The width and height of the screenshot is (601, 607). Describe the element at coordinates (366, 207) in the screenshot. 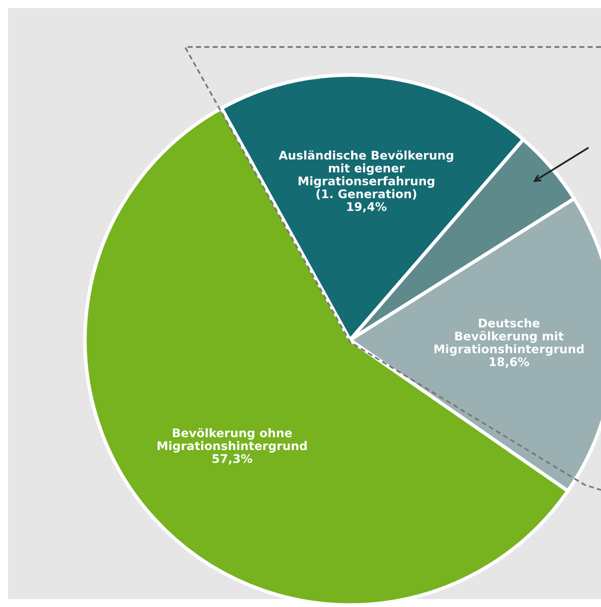

I see `data-label: 19,4%` at that location.